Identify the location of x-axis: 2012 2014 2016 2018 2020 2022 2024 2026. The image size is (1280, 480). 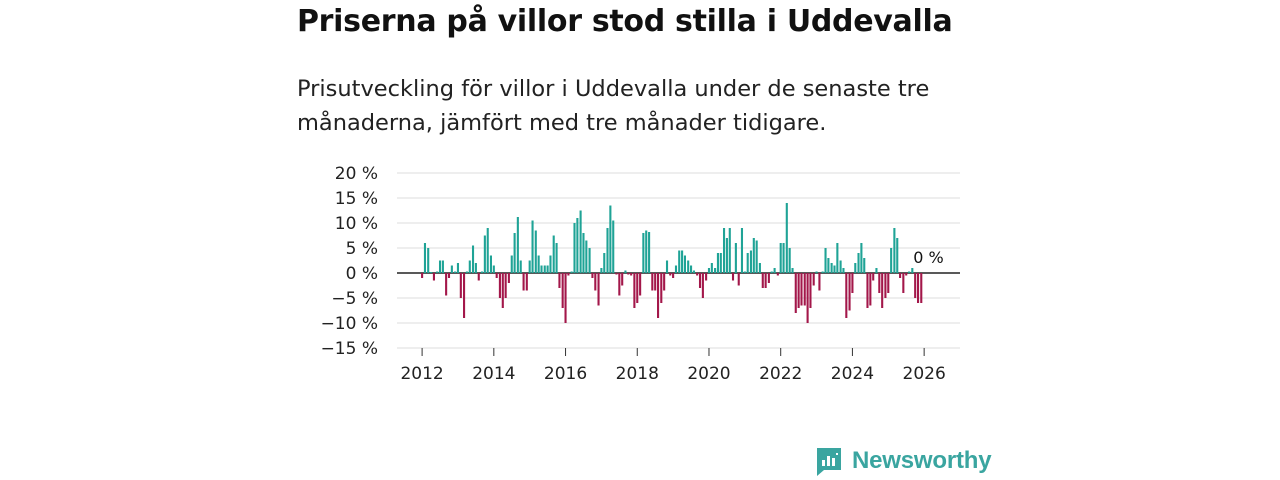
(673, 366).